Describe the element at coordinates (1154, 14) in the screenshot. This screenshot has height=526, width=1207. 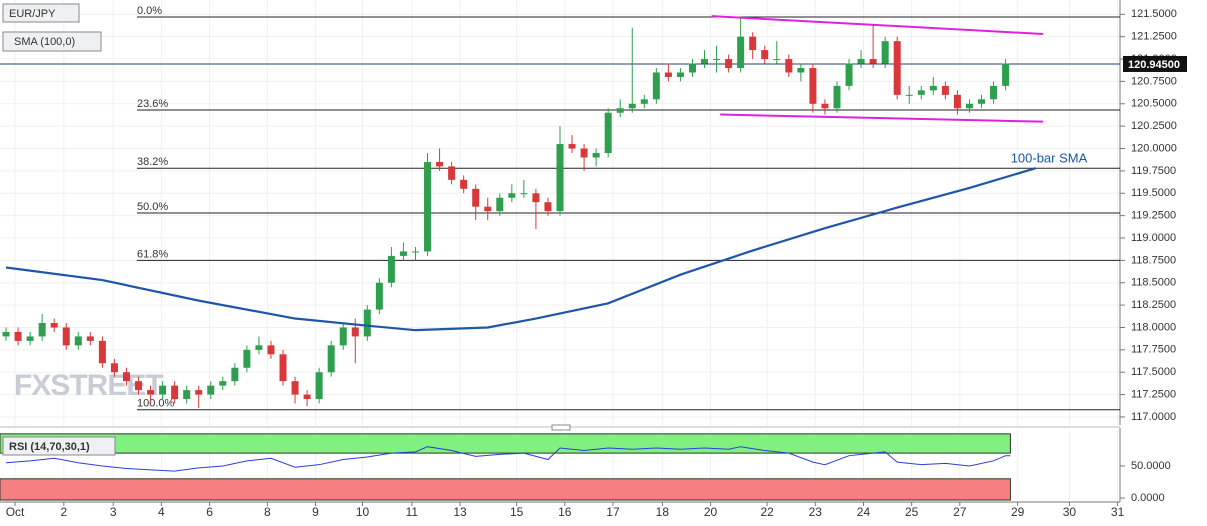
I see `y-tick-label: 121.5000` at that location.